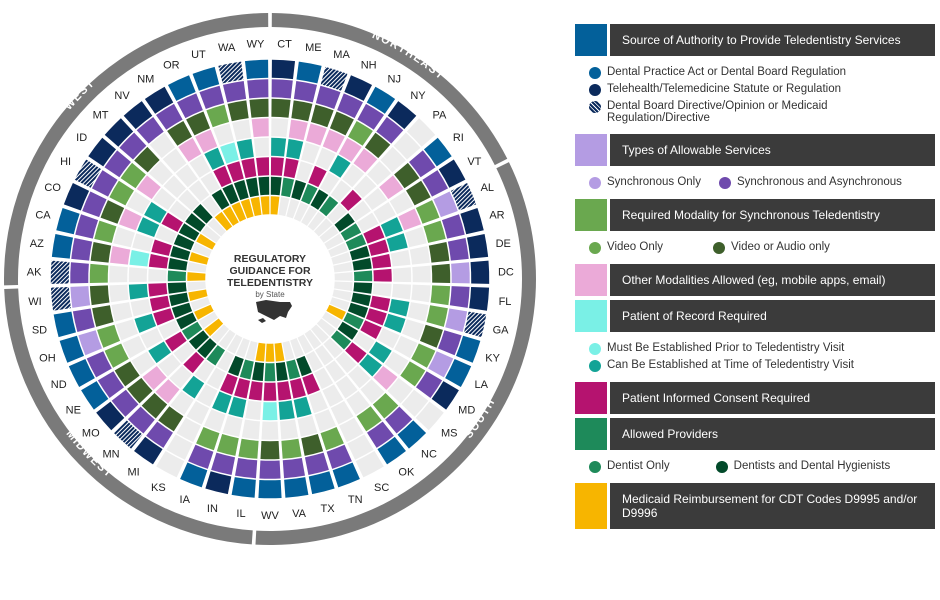  Describe the element at coordinates (143, 242) in the screenshot. I see `cell-ca-por` at that location.